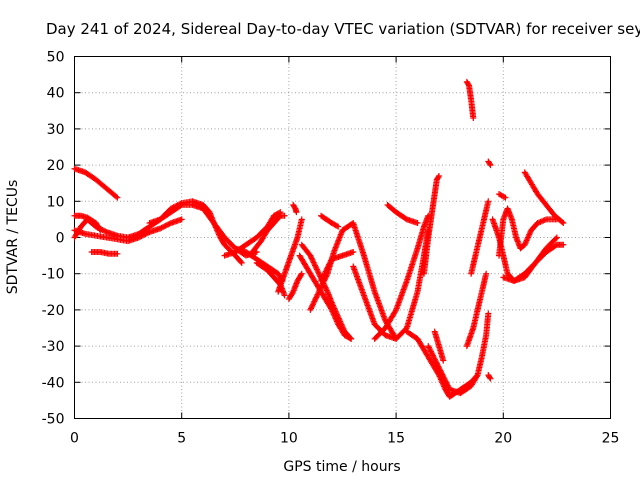  What do you see at coordinates (56, 94) in the screenshot?
I see `y-tick-label: 40` at bounding box center [56, 94].